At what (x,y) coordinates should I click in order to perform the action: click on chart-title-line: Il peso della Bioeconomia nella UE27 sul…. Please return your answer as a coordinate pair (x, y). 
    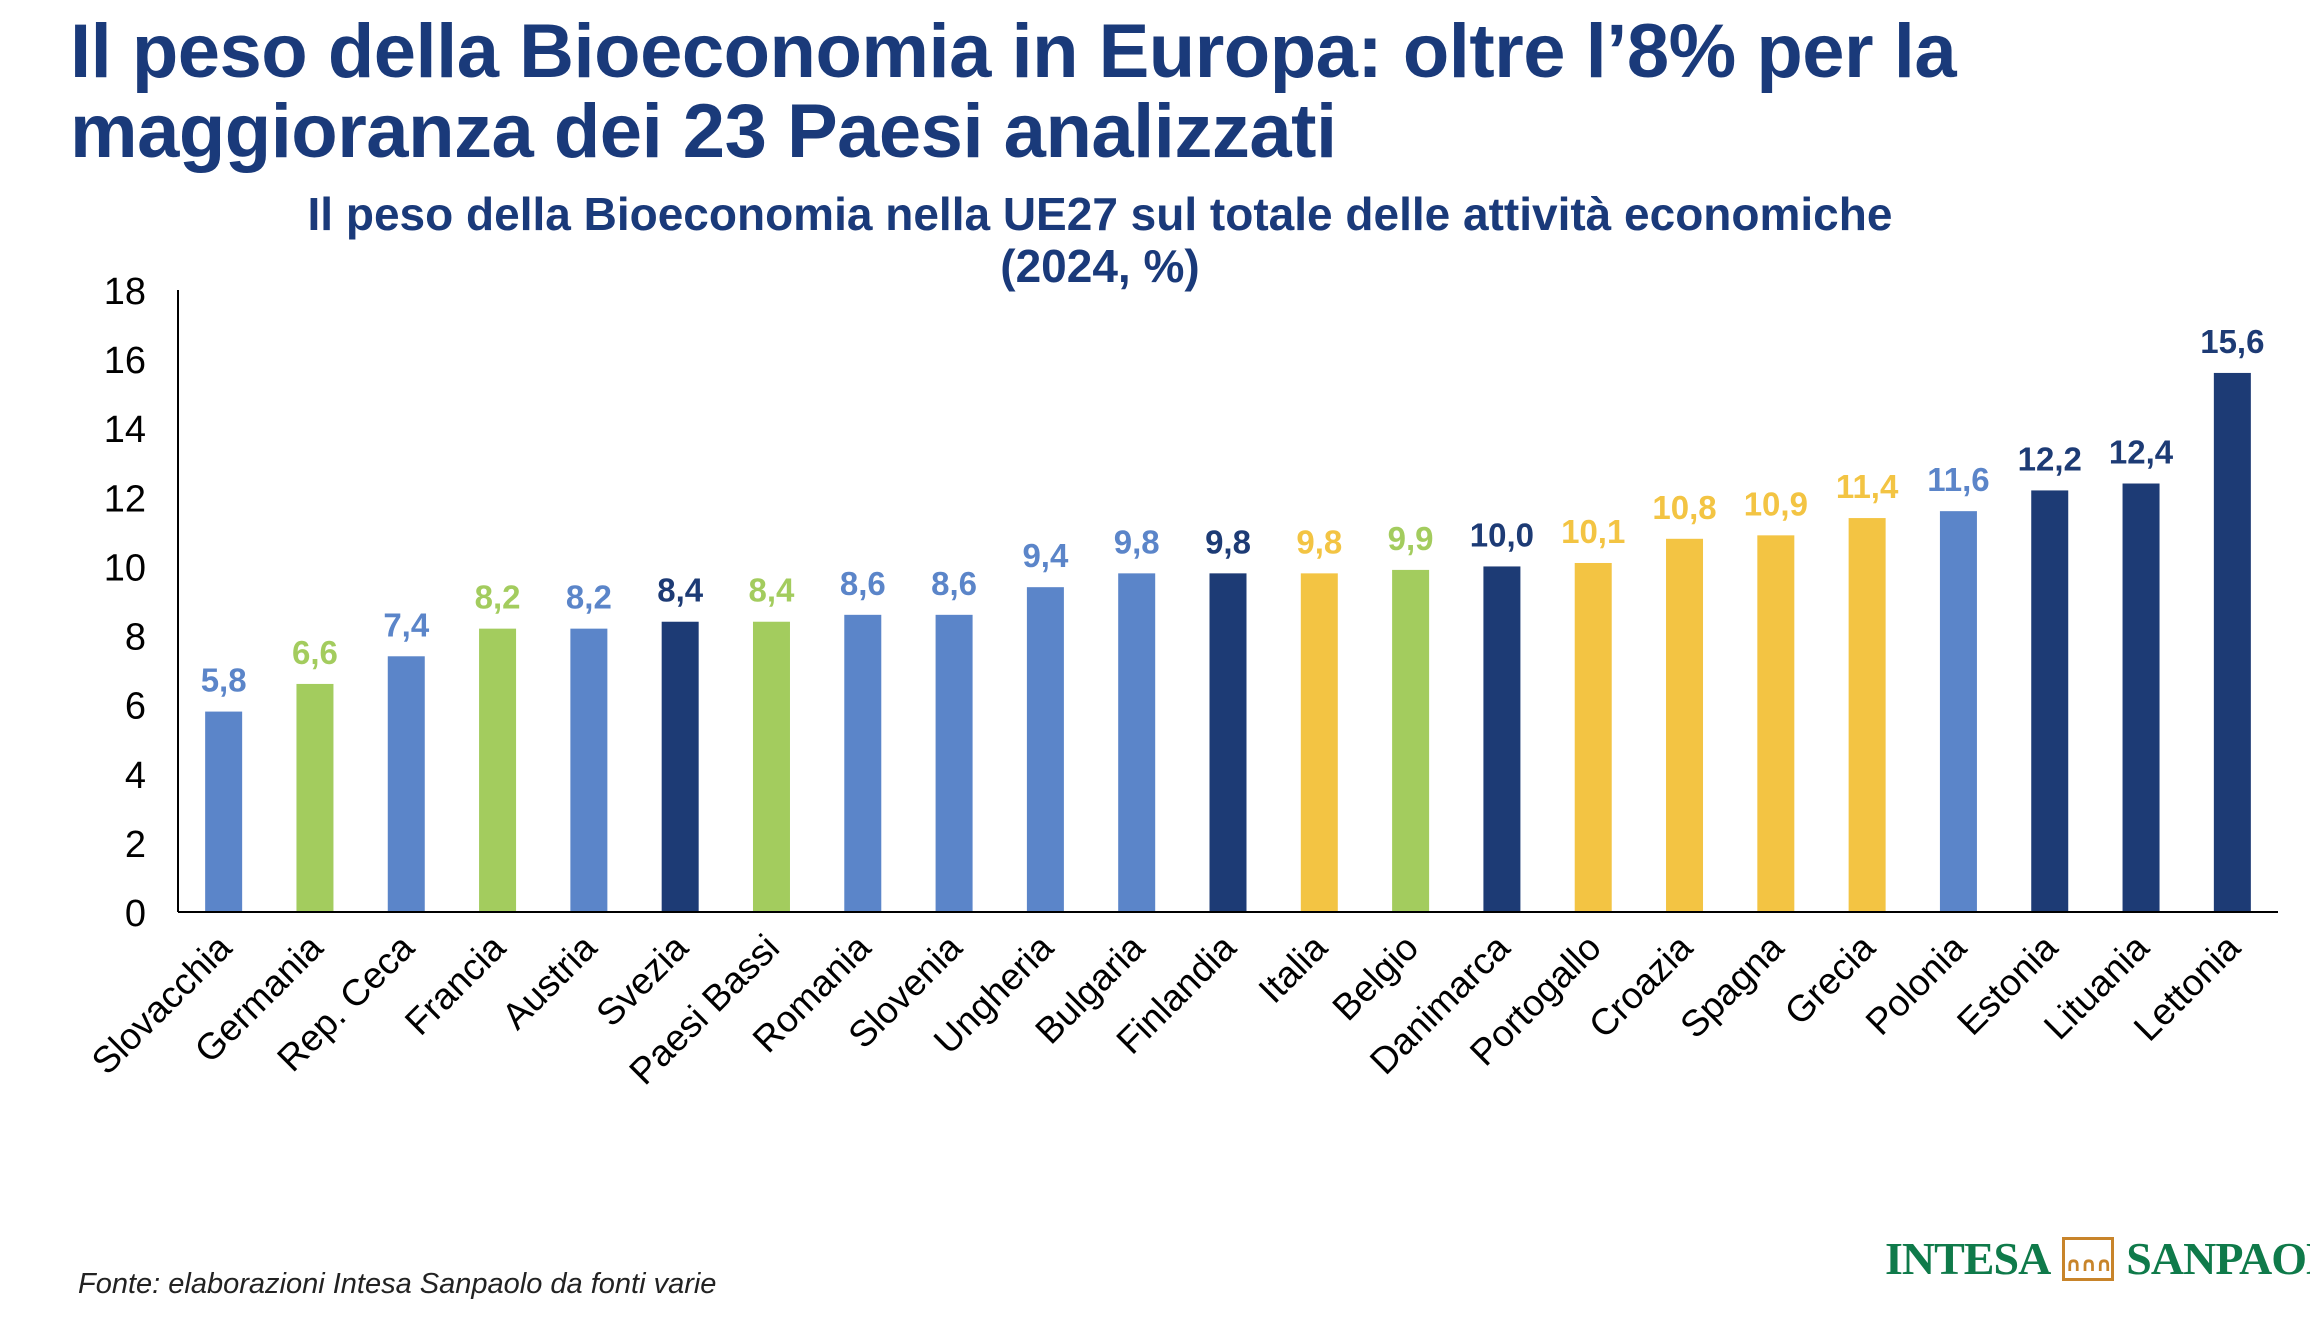
    Looking at the image, I should click on (1100, 214).